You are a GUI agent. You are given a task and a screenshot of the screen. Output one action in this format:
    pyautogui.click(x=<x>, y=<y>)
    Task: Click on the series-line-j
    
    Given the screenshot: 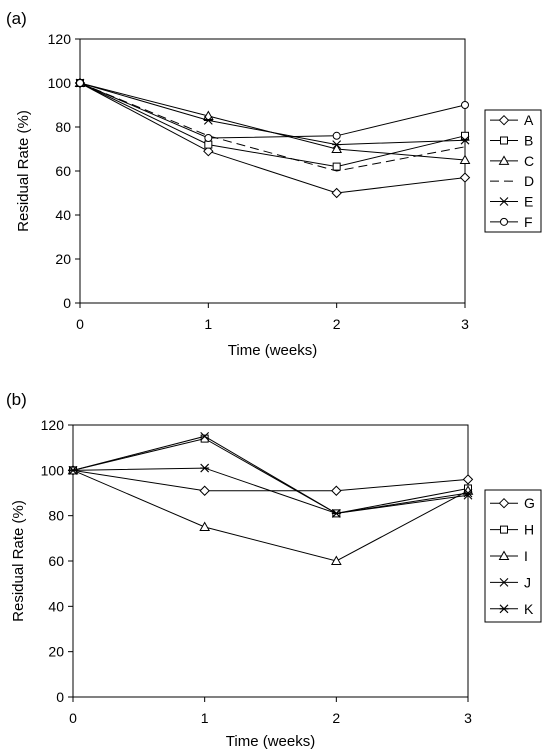 What is the action you would take?
    pyautogui.click(x=270, y=474)
    